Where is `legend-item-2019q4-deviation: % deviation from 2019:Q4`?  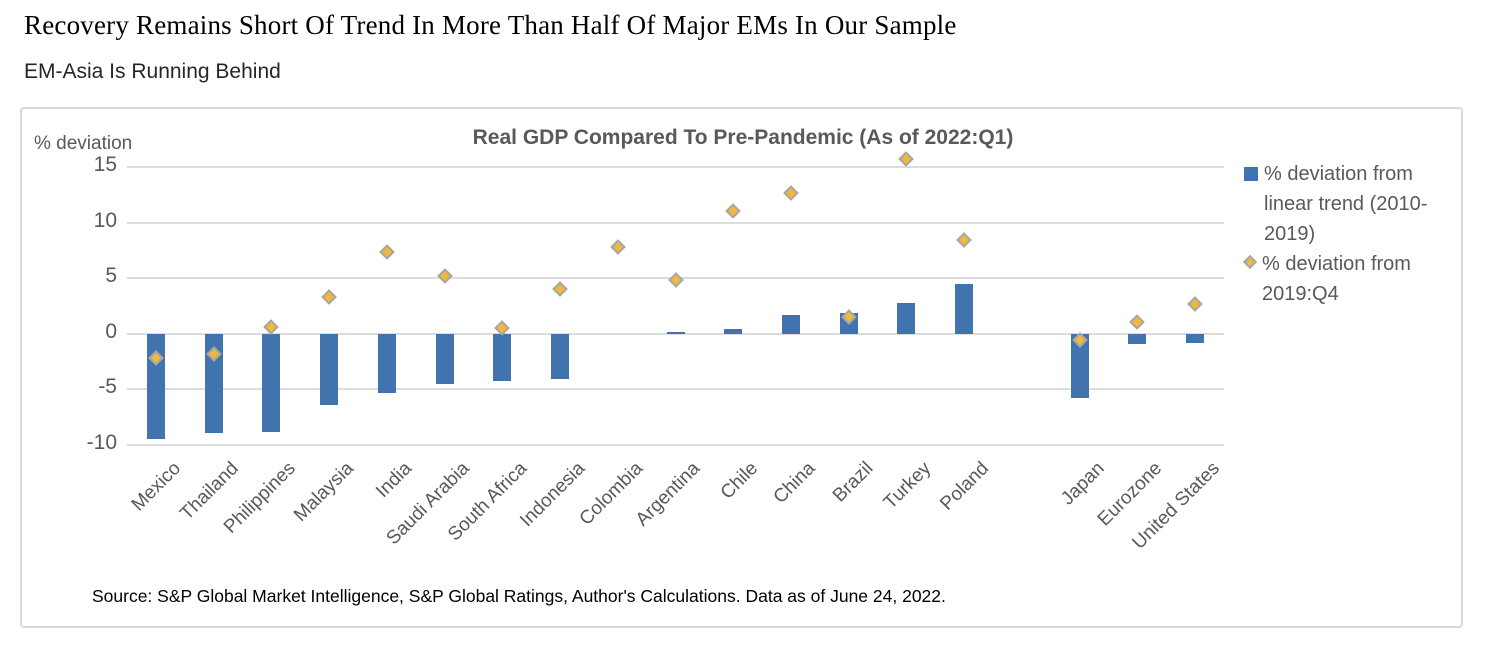
legend-item-2019q4-deviation: % deviation from 2019:Q4 is located at coordinates (1345, 279).